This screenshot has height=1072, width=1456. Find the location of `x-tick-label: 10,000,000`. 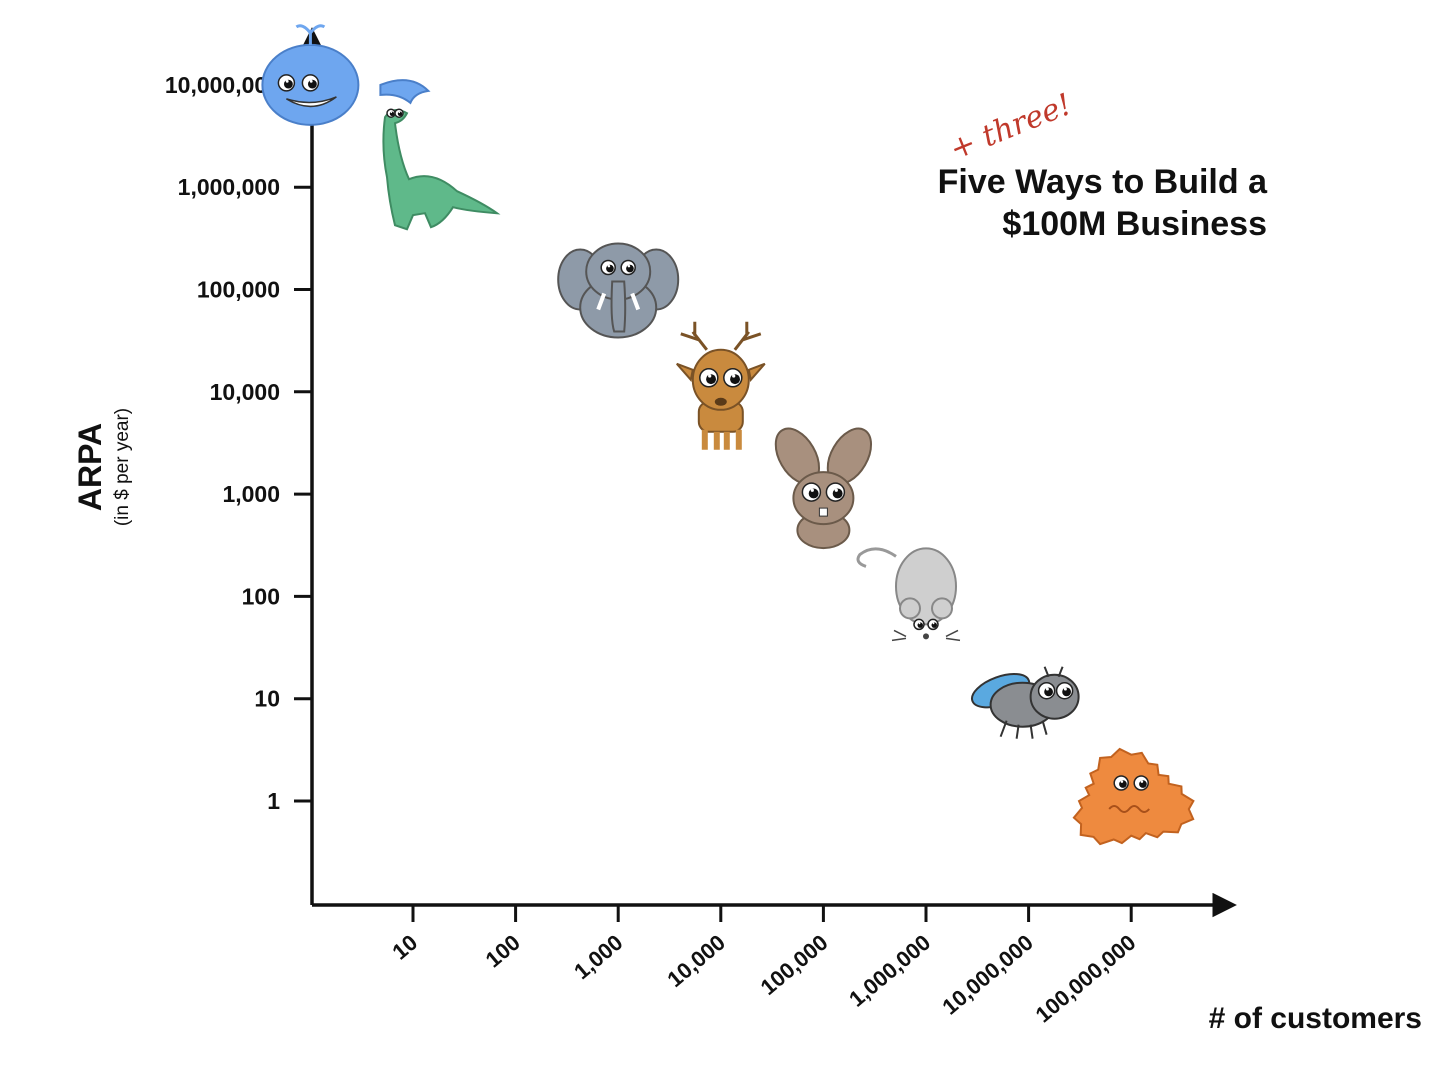

x-tick-label: 10,000,000 is located at coordinates (987, 975).